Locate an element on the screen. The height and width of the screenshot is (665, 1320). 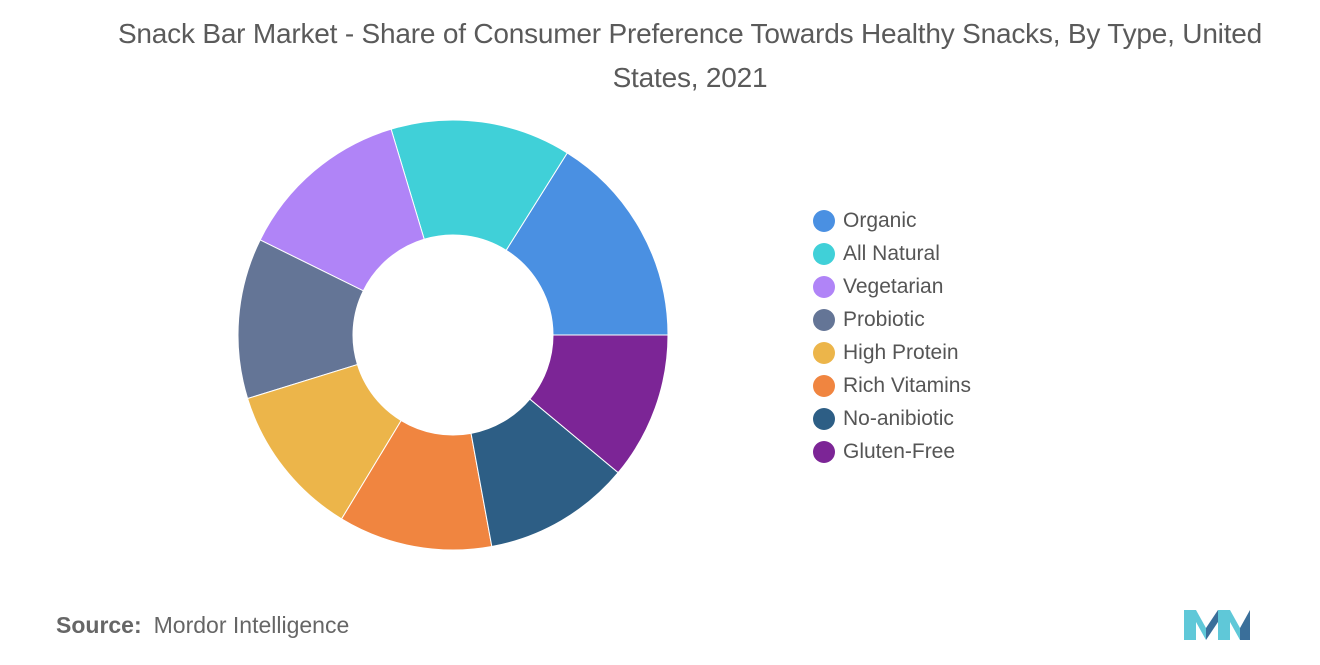
legend-item: Rich Vitamins is located at coordinates (892, 385).